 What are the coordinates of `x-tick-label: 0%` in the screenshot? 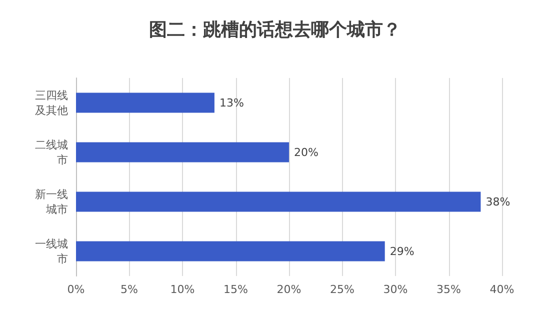 It's located at (76, 289).